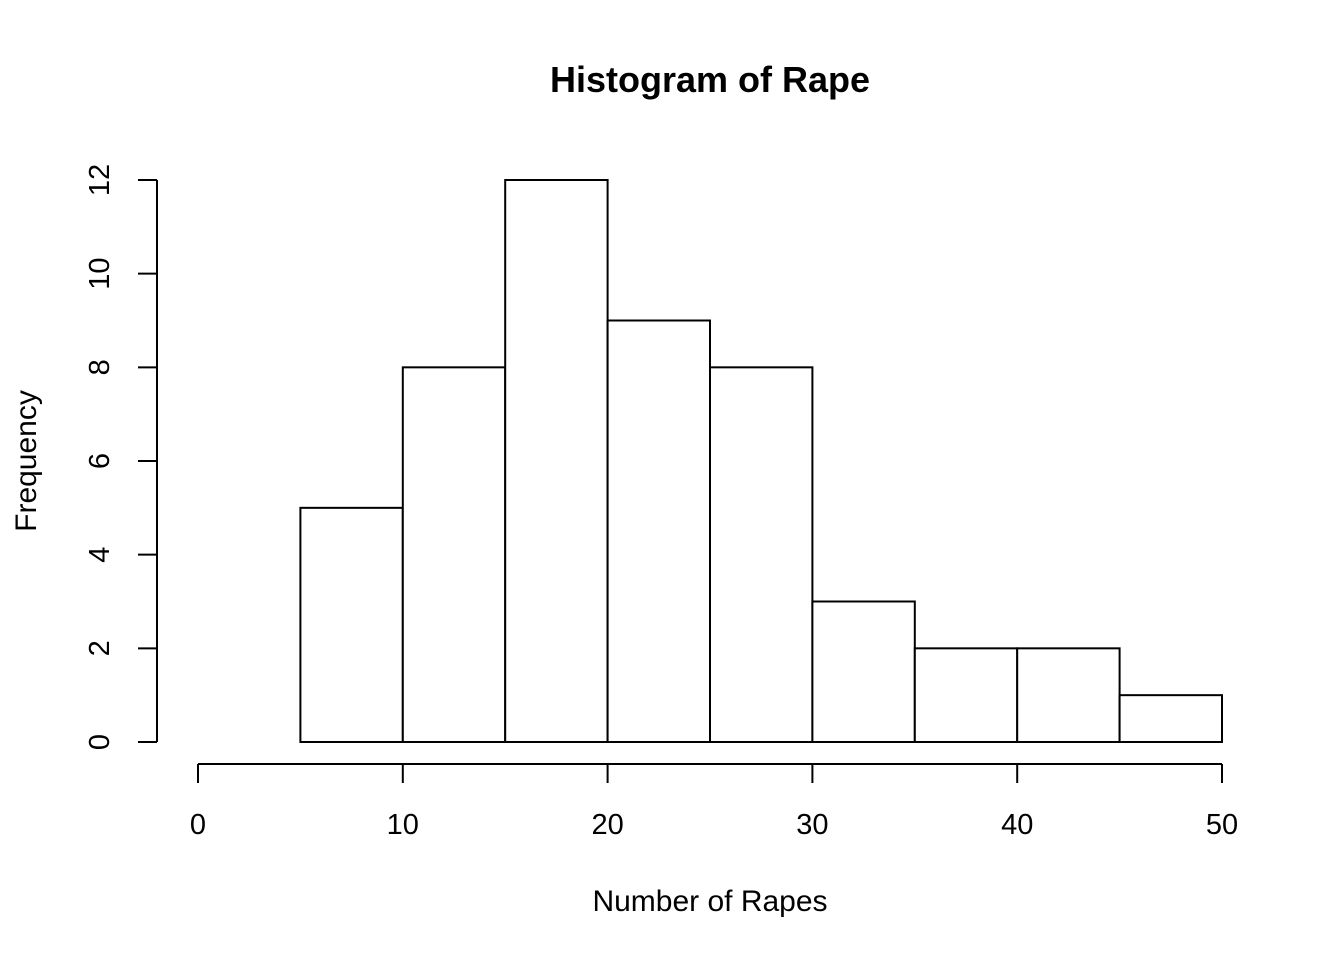 This screenshot has height=960, width=1344. I want to click on x-axis: 0 10 20 30 40 50, so click(714, 802).